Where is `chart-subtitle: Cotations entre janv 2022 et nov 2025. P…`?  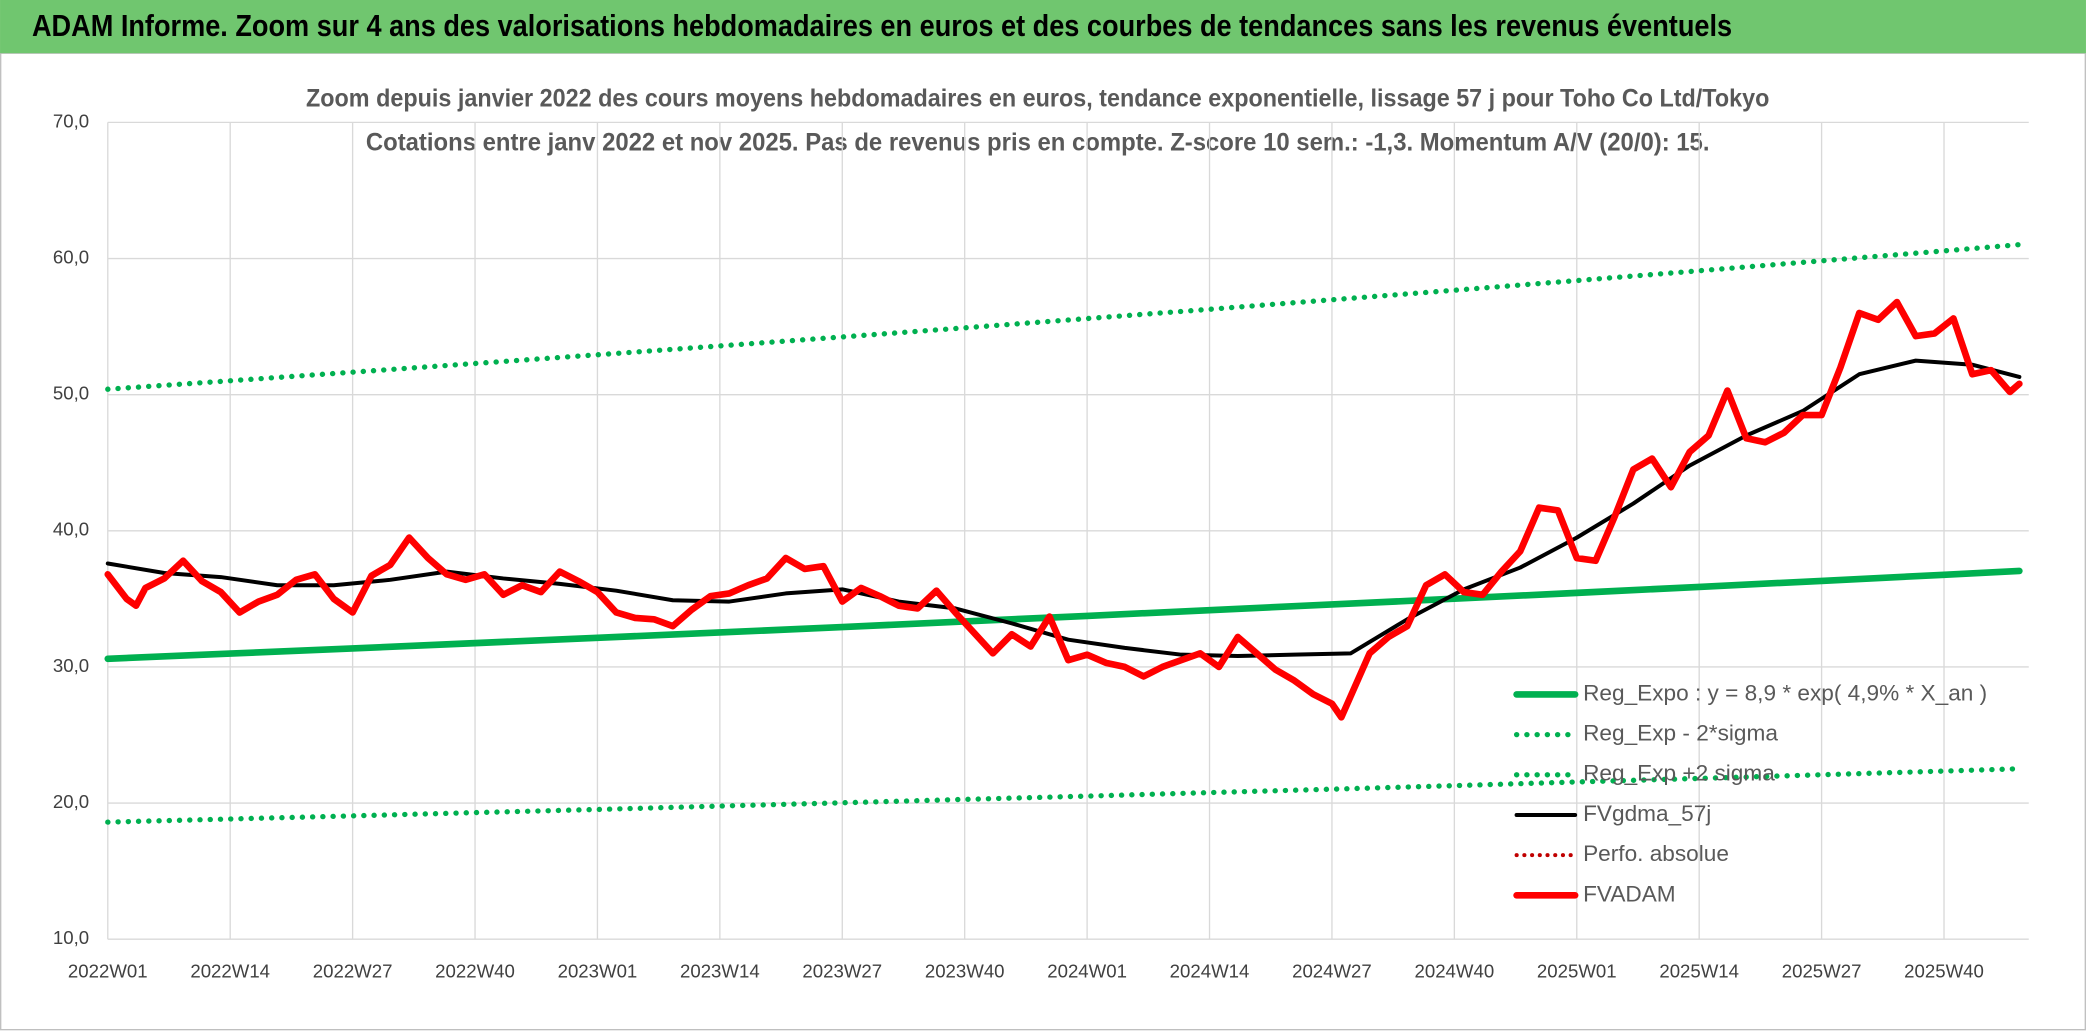 chart-subtitle: Cotations entre janv 2022 et nov 2025. P… is located at coordinates (1038, 142).